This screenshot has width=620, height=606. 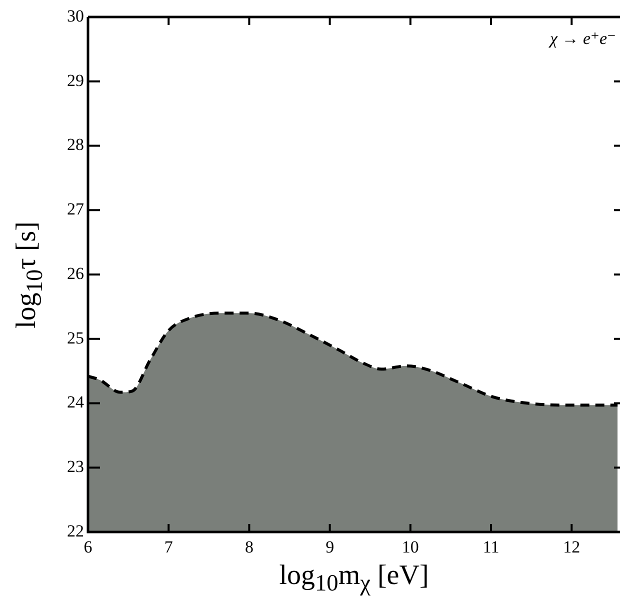 I want to click on y-tick-label: 26, so click(x=75, y=273).